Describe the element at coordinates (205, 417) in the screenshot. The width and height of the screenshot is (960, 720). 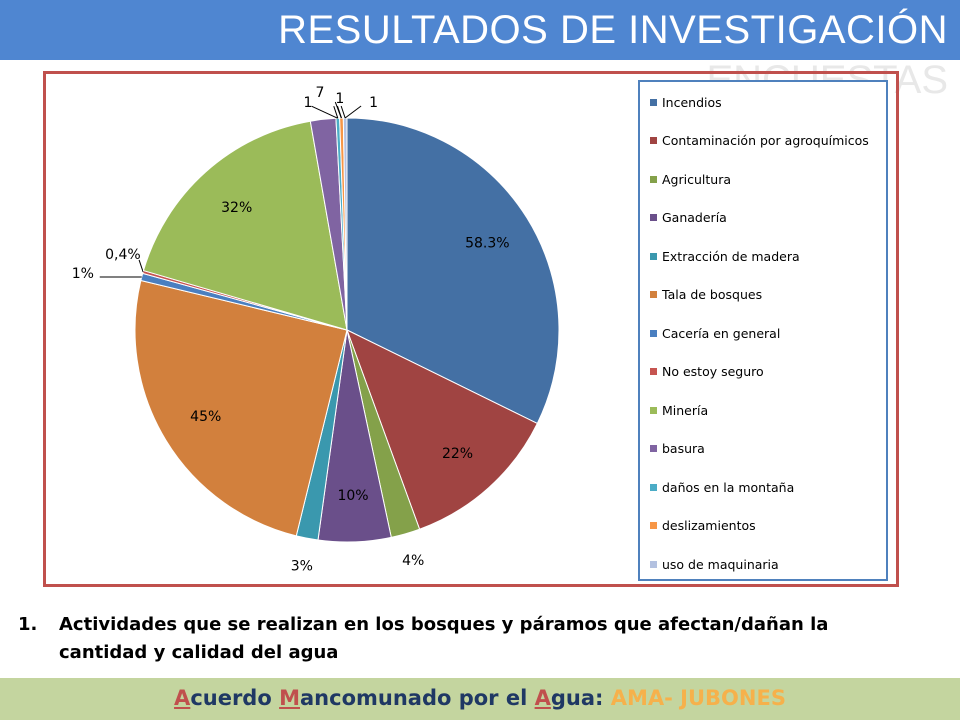
I see `slice-label-tala-de-bosques: 45%` at that location.